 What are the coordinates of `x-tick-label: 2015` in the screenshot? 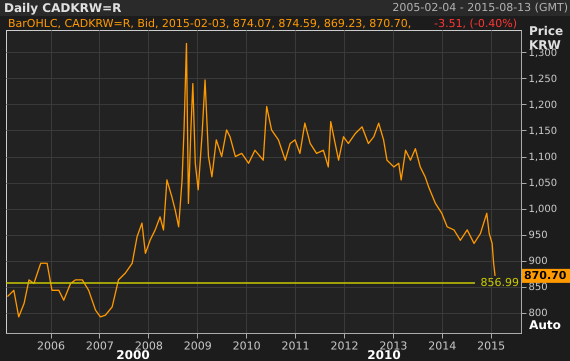 It's located at (491, 346).